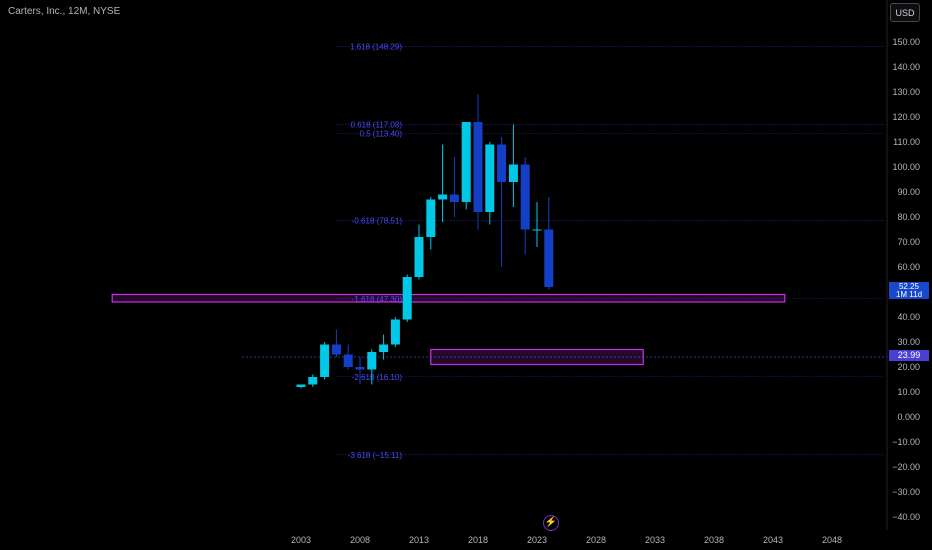  Describe the element at coordinates (905, 12) in the screenshot. I see `currency-button: USD` at that location.